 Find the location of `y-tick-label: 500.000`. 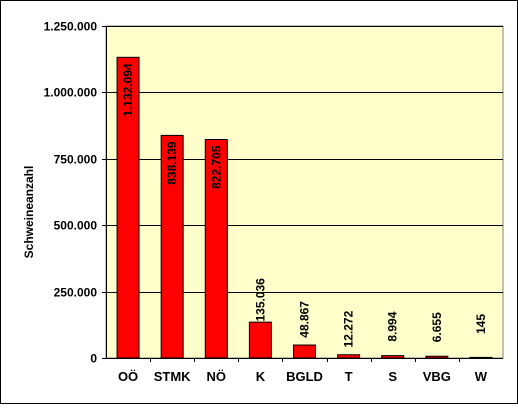

y-tick-label: 500.000 is located at coordinates (76, 226).